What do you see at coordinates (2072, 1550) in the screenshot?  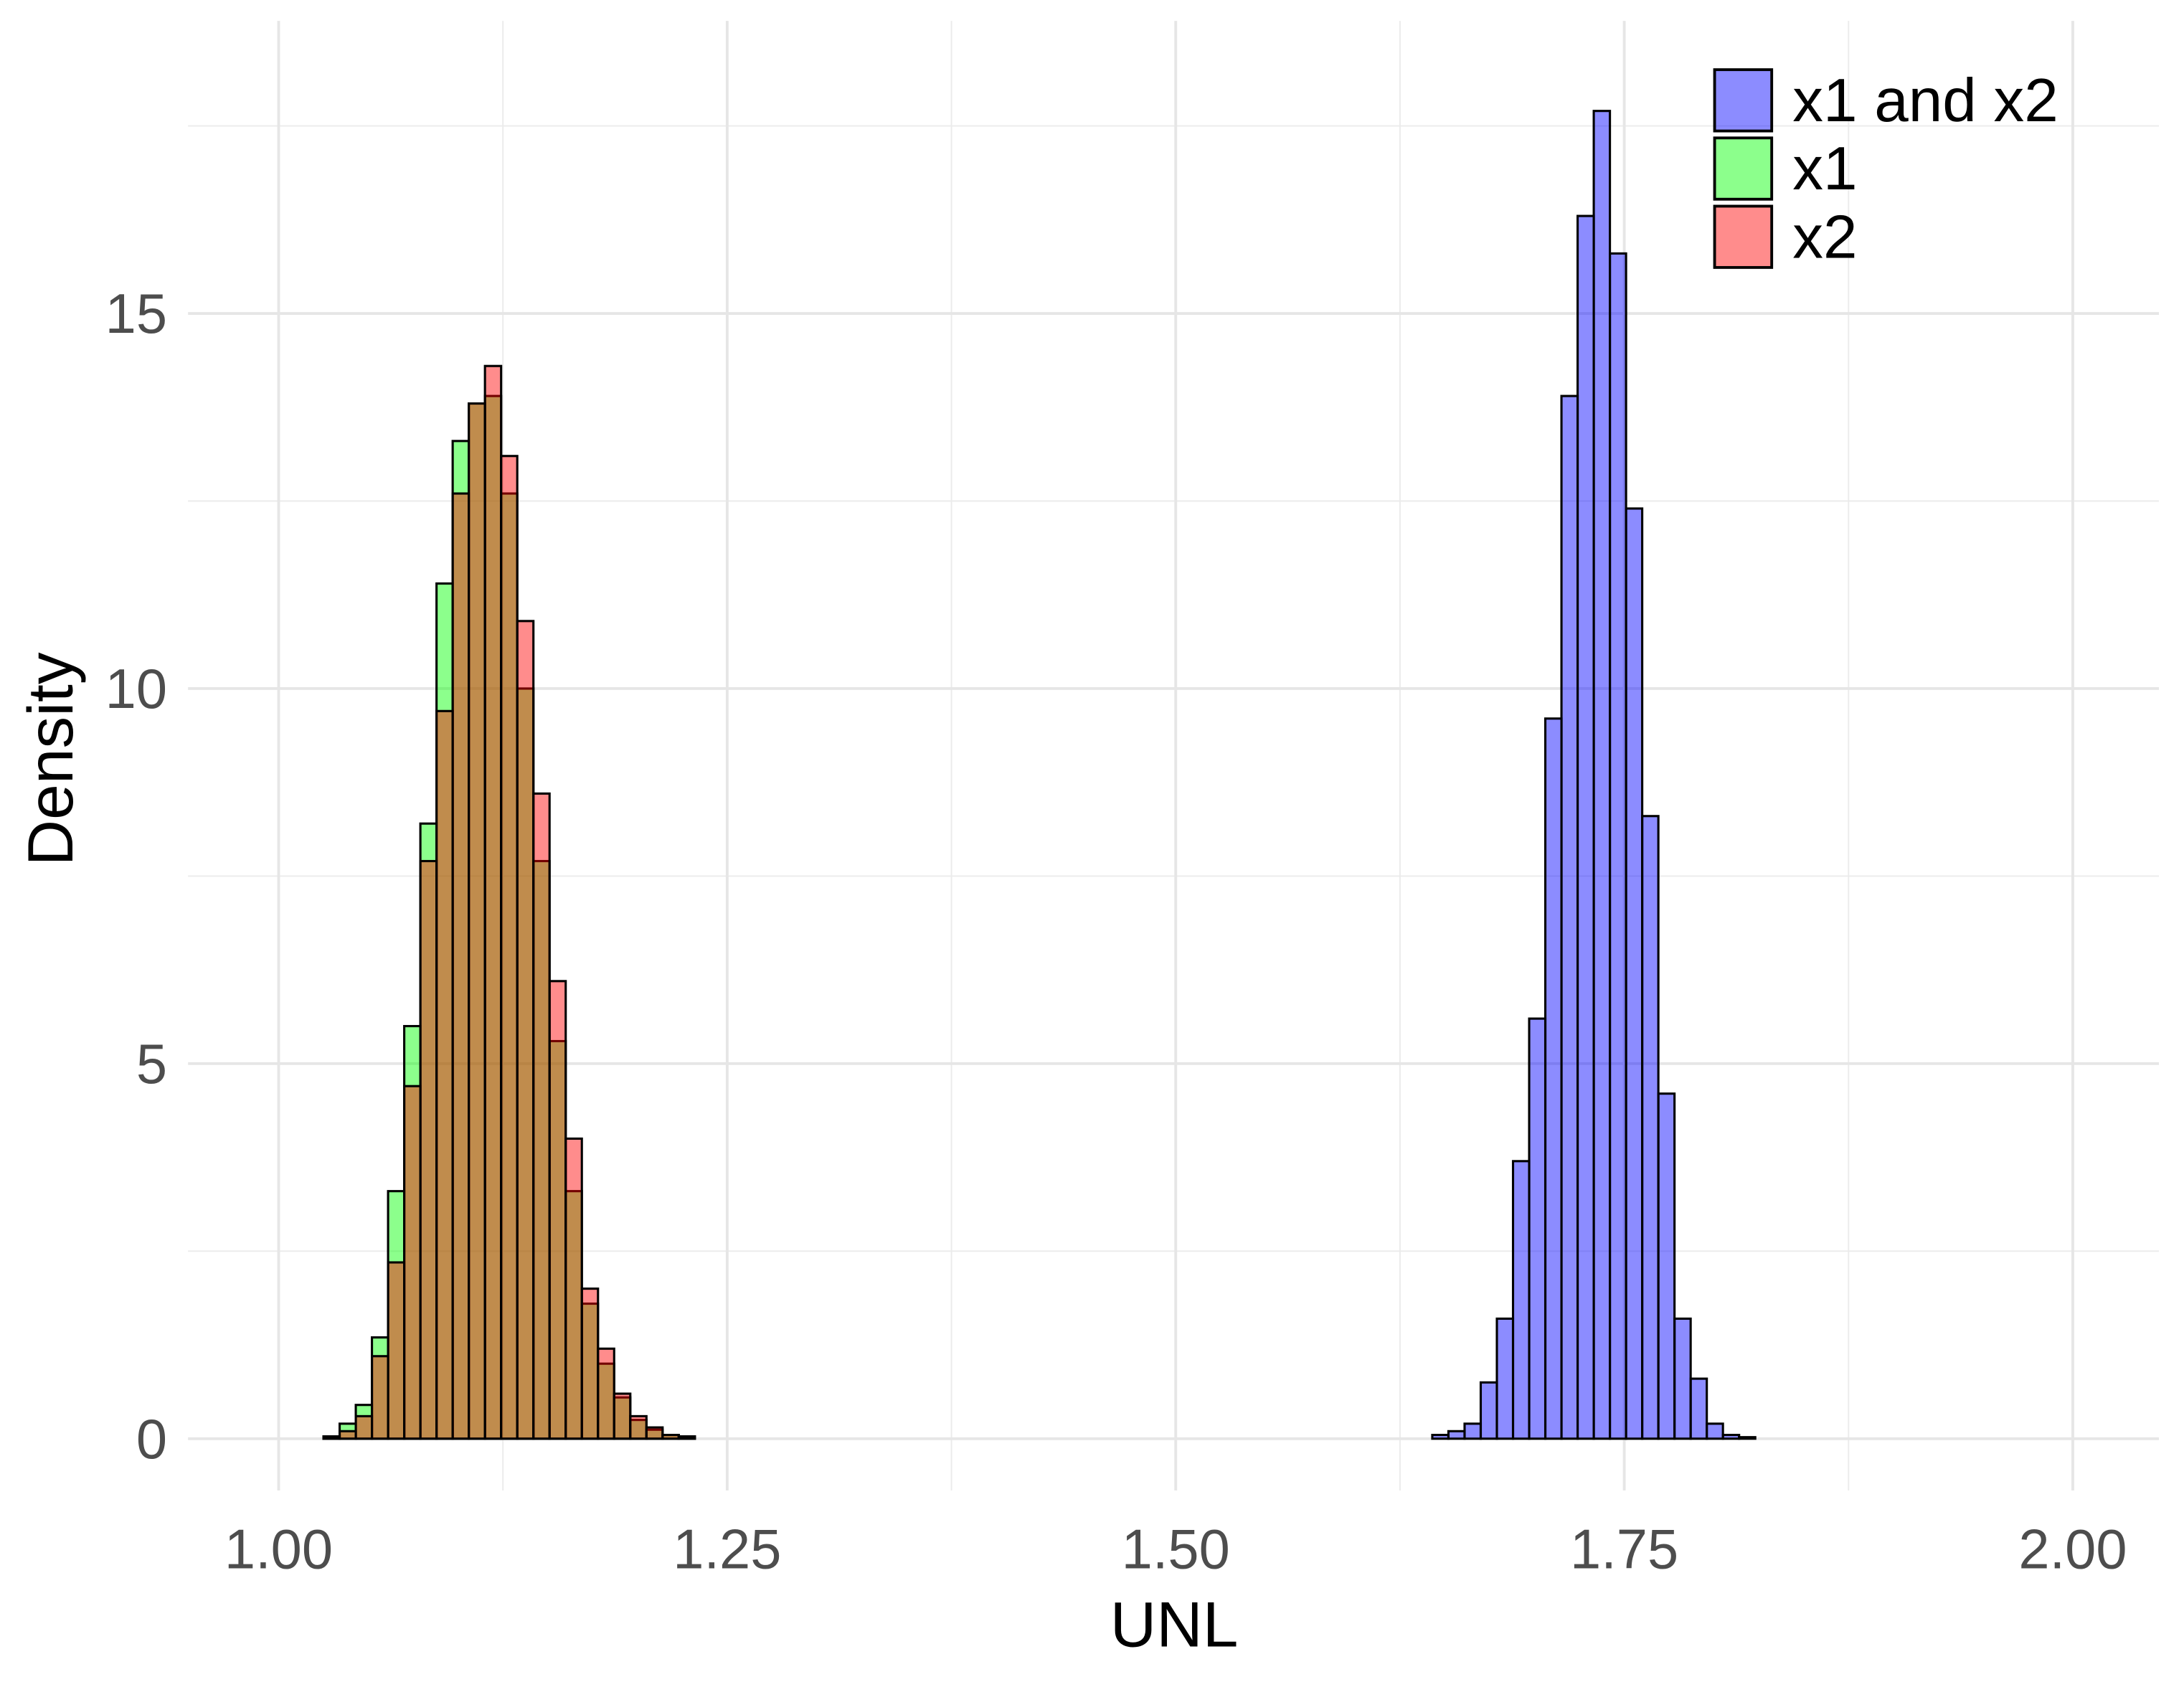 I see `x-tick-label: 2.00` at bounding box center [2072, 1550].